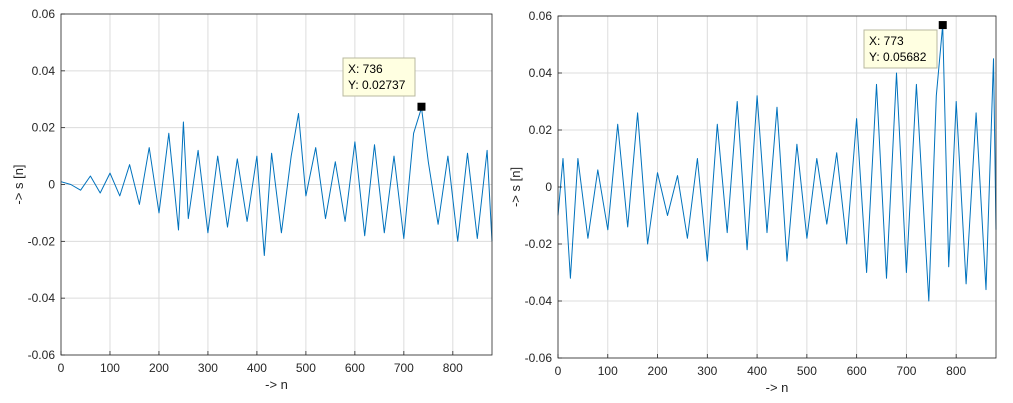 The height and width of the screenshot is (403, 1013). What do you see at coordinates (355, 368) in the screenshot?
I see `left-xtick-label-6: 600` at bounding box center [355, 368].